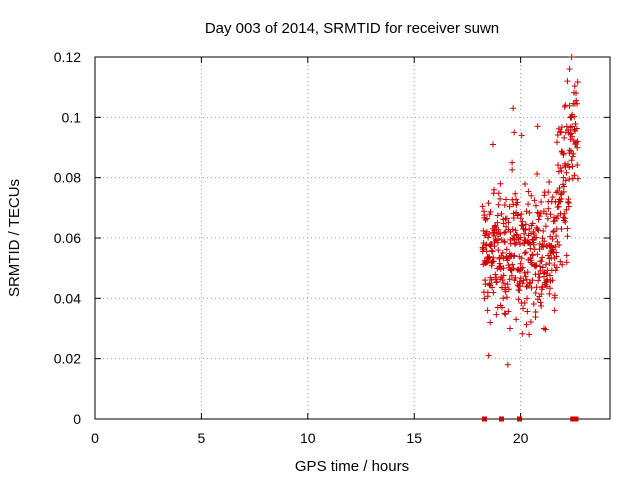 This screenshot has width=640, height=480. What do you see at coordinates (77, 419) in the screenshot?
I see `y-tick-label: 0` at bounding box center [77, 419].